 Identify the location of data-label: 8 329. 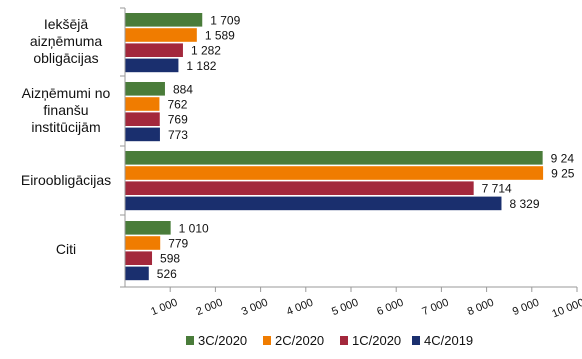
(524, 204).